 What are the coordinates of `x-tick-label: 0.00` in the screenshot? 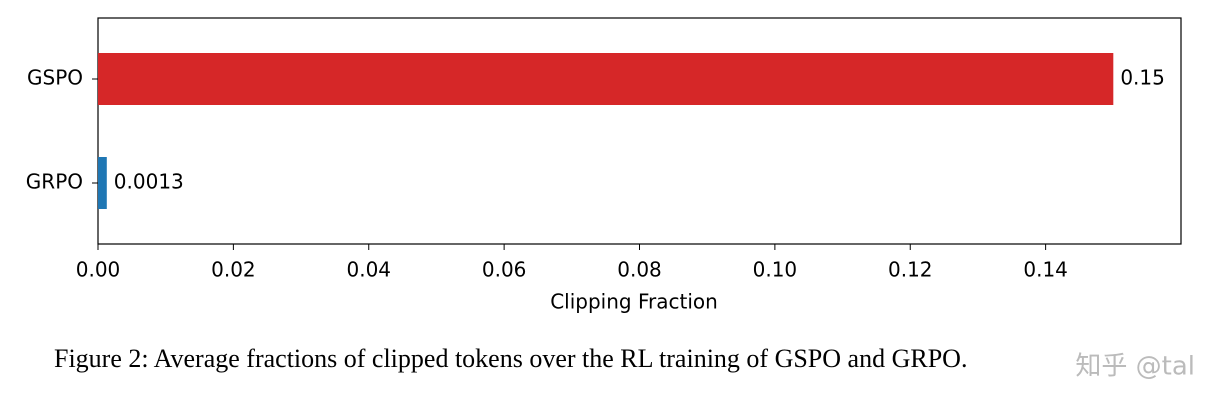 It's located at (98, 270).